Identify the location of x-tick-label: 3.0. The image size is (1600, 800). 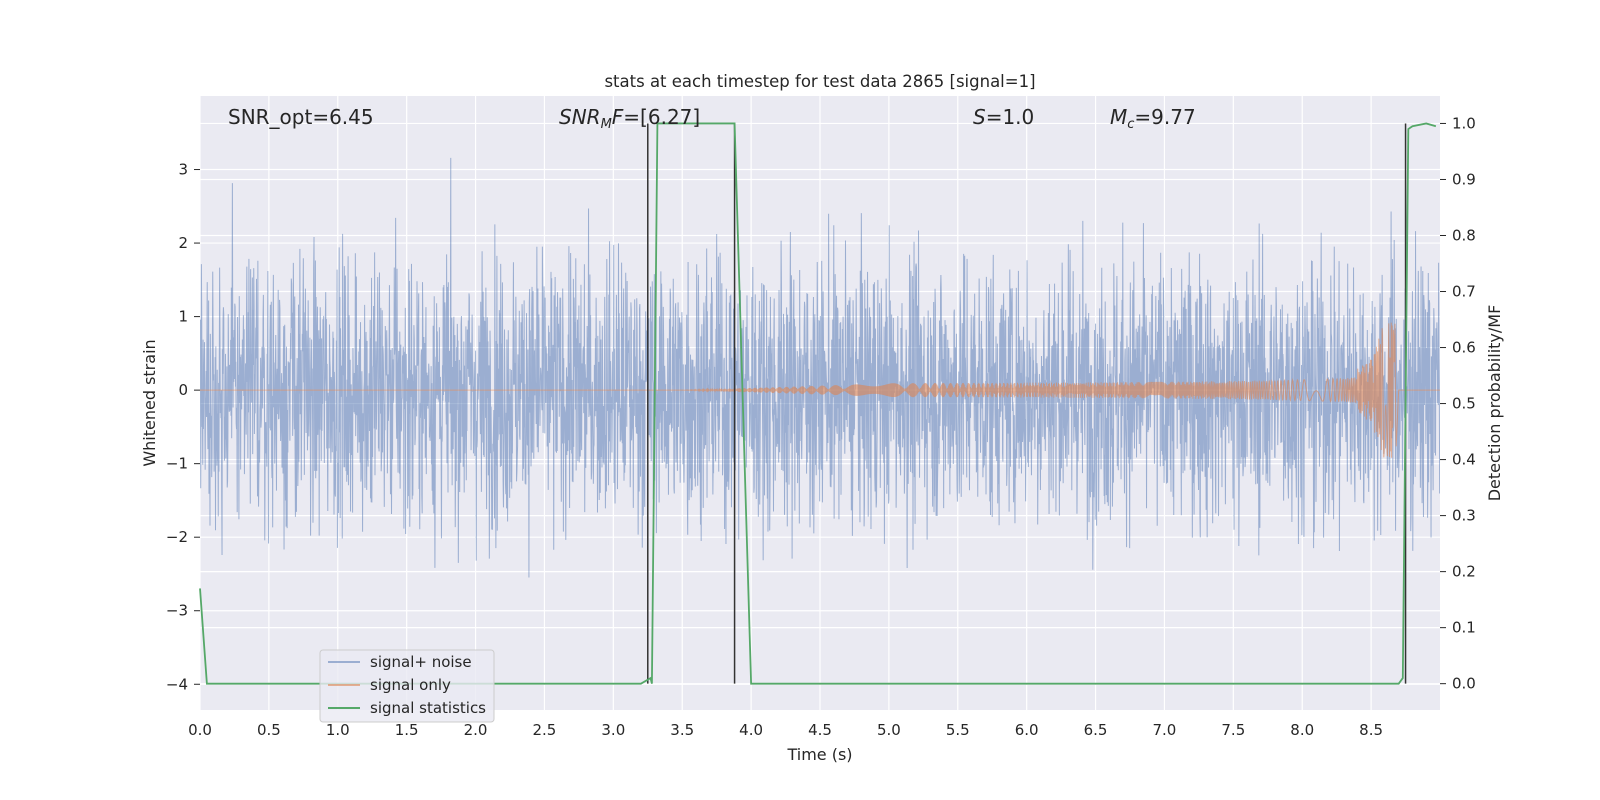
(613, 730).